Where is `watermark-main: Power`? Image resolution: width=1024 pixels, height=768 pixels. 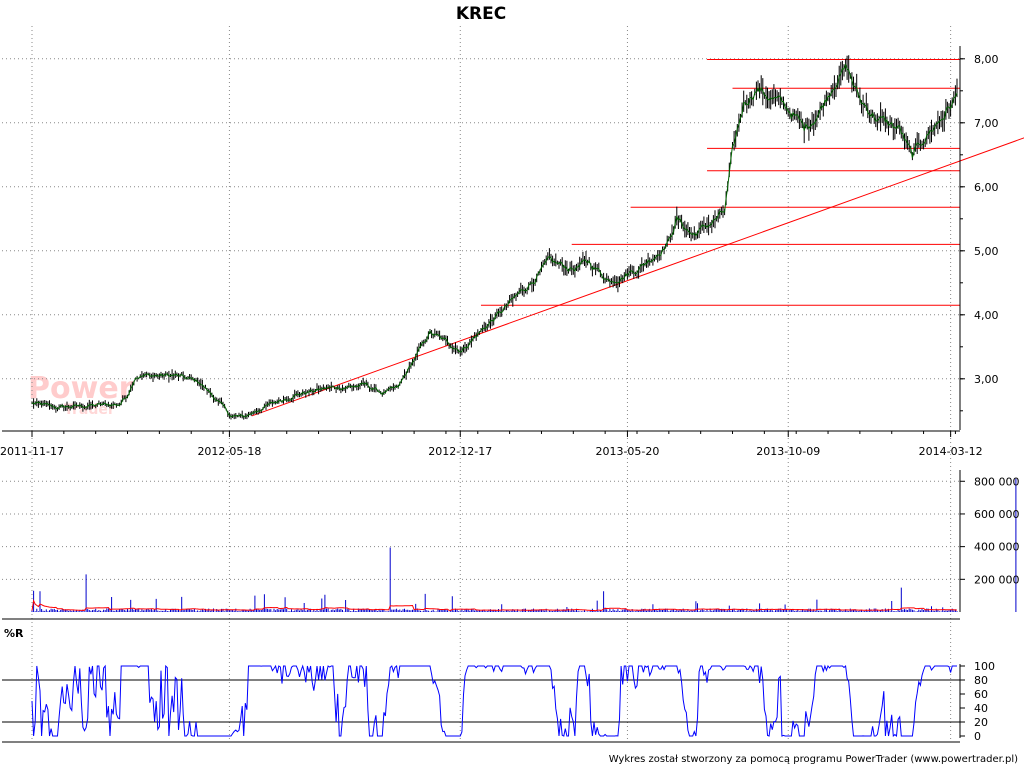
watermark-main: Power is located at coordinates (81, 388).